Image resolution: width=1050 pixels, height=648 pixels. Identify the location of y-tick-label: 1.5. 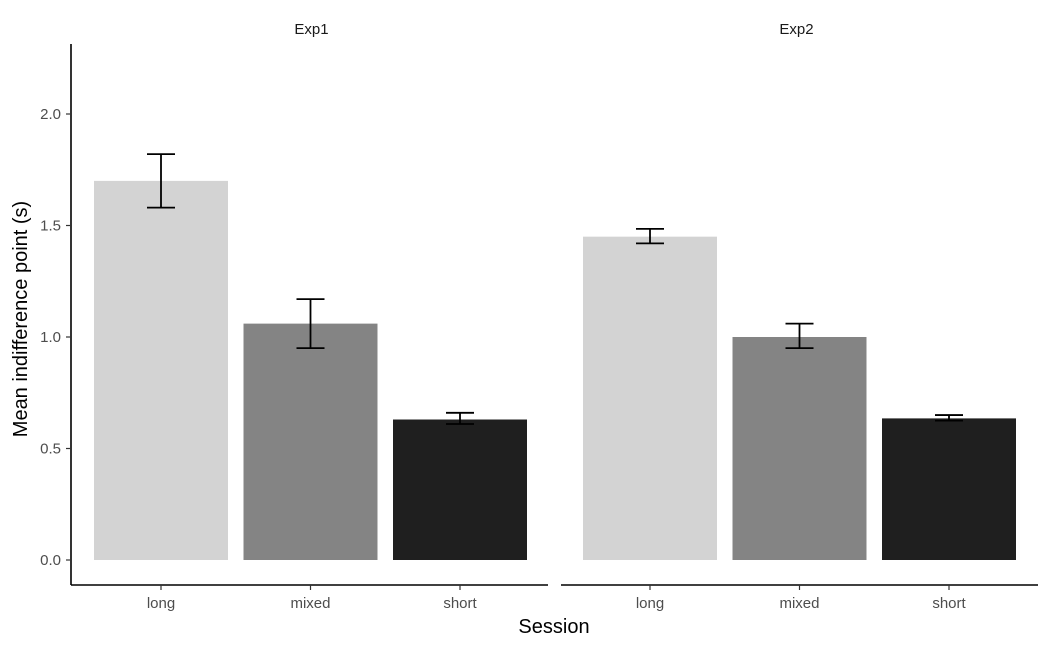
(50, 226).